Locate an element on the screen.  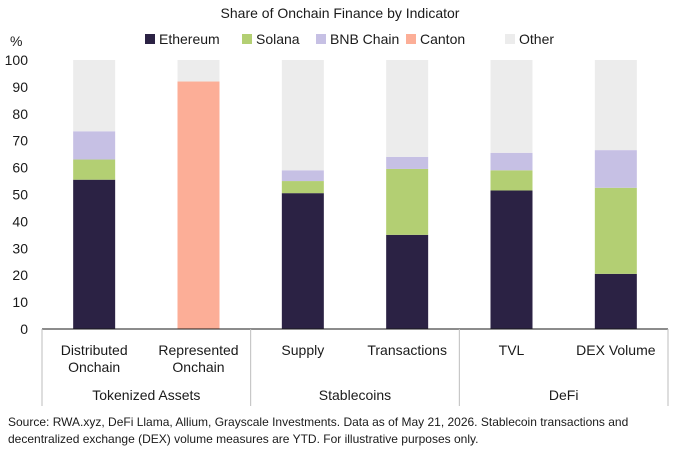
x-tick-label: Supply is located at coordinates (302, 350).